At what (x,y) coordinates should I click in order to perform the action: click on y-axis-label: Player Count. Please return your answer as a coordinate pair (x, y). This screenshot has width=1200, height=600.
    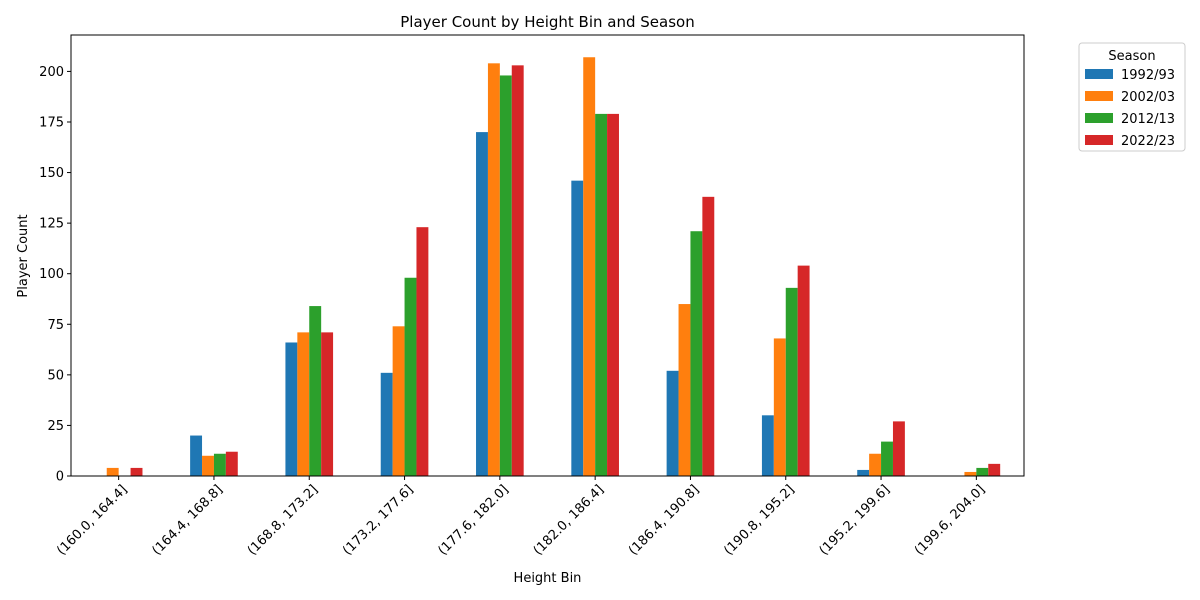
    Looking at the image, I should click on (23, 255).